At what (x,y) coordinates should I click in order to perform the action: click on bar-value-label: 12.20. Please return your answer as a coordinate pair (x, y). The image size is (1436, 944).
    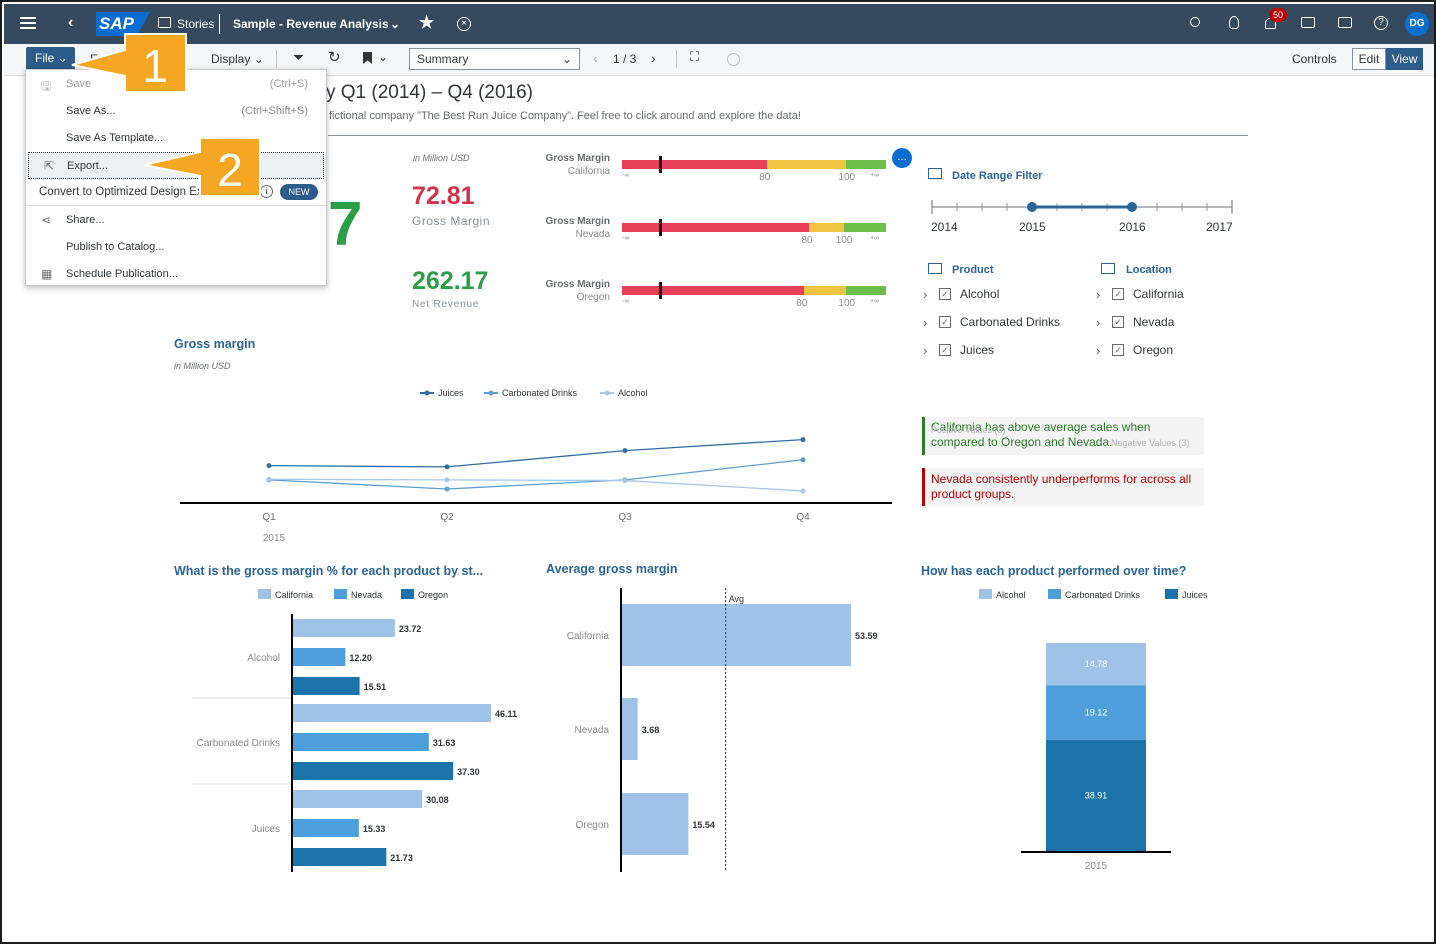
    Looking at the image, I should click on (360, 658).